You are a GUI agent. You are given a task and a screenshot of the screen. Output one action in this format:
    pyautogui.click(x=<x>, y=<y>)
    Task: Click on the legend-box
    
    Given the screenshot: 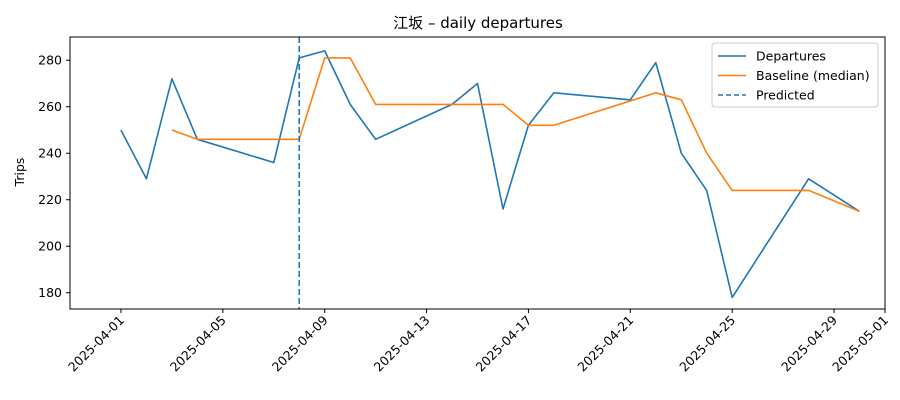 What is the action you would take?
    pyautogui.click(x=795, y=75)
    